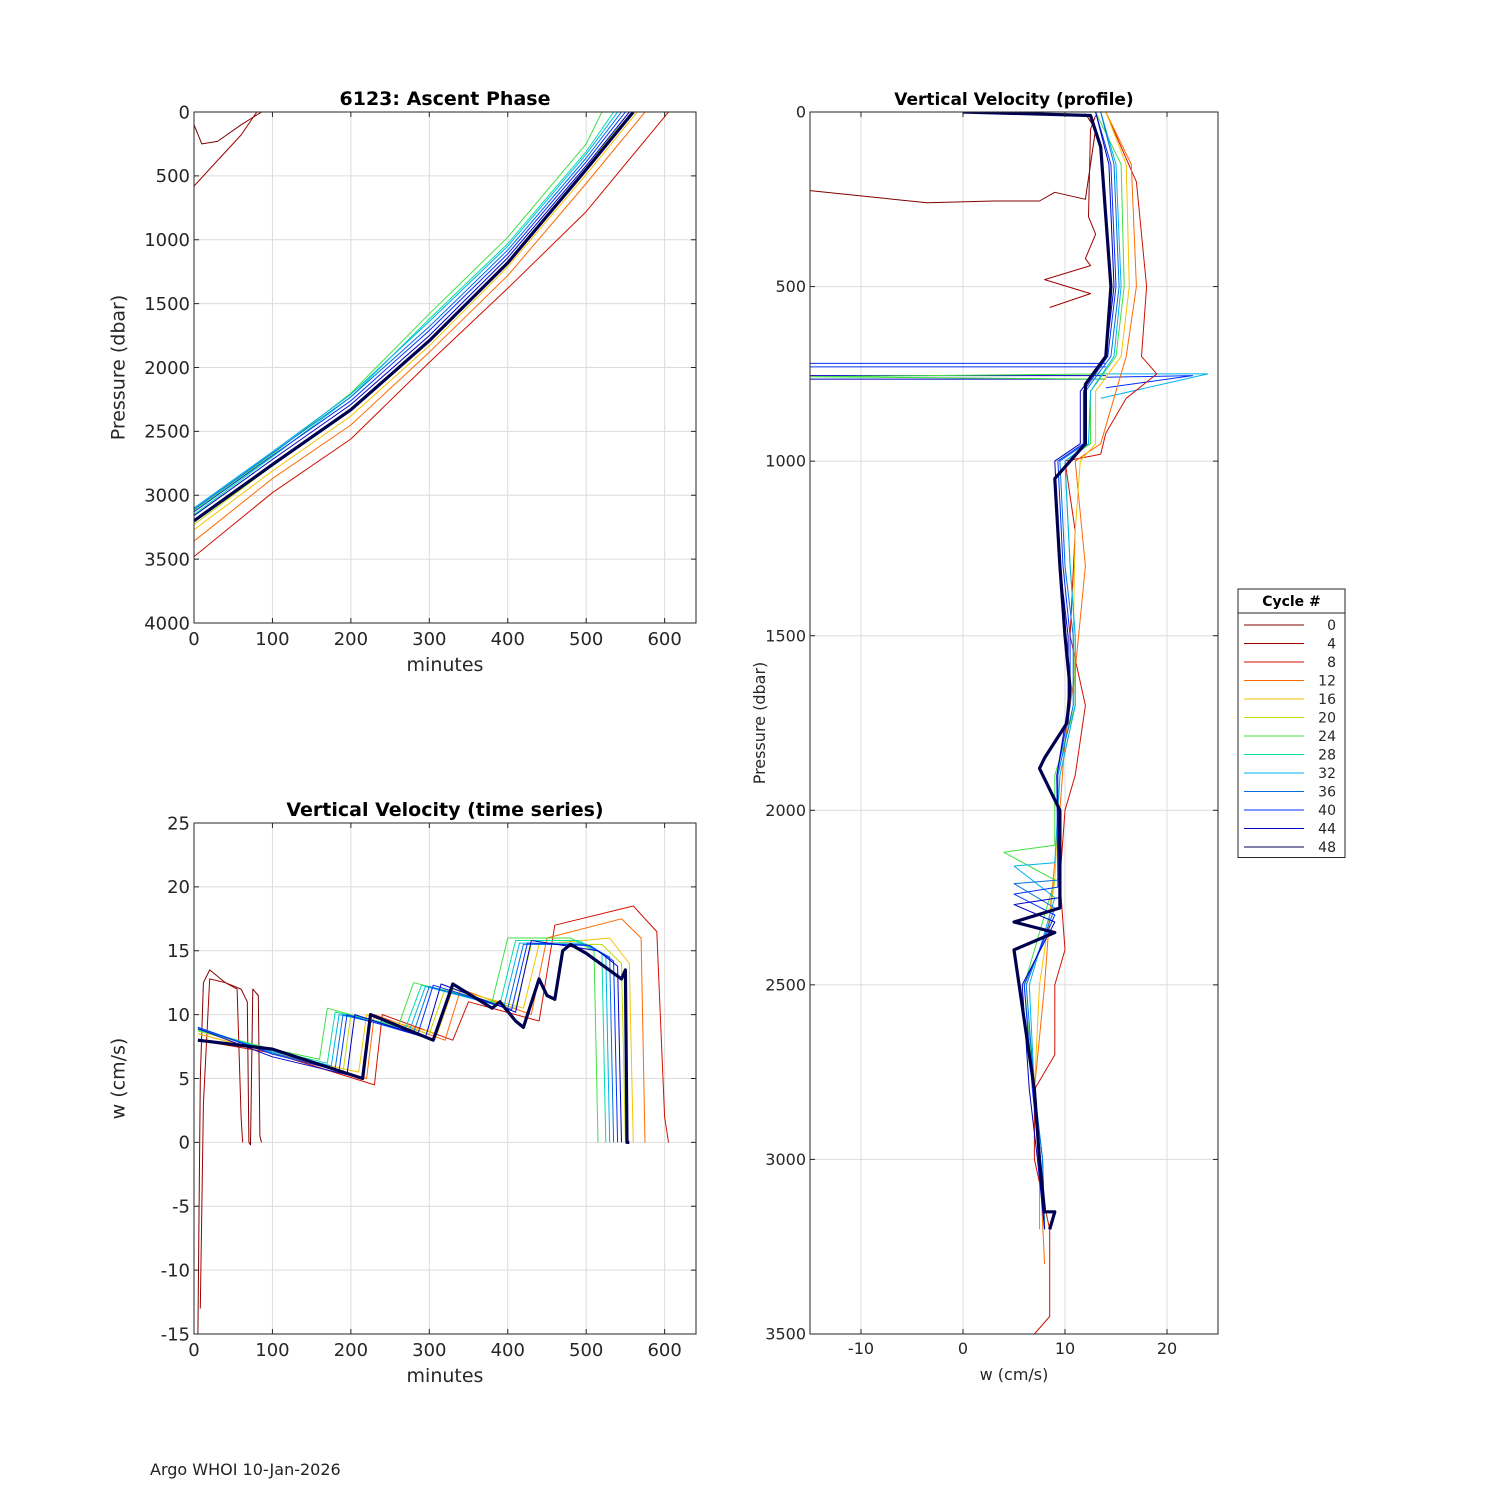 This screenshot has width=1500, height=1504. I want to click on chart-title: Vertical Velocity (time series), so click(444, 810).